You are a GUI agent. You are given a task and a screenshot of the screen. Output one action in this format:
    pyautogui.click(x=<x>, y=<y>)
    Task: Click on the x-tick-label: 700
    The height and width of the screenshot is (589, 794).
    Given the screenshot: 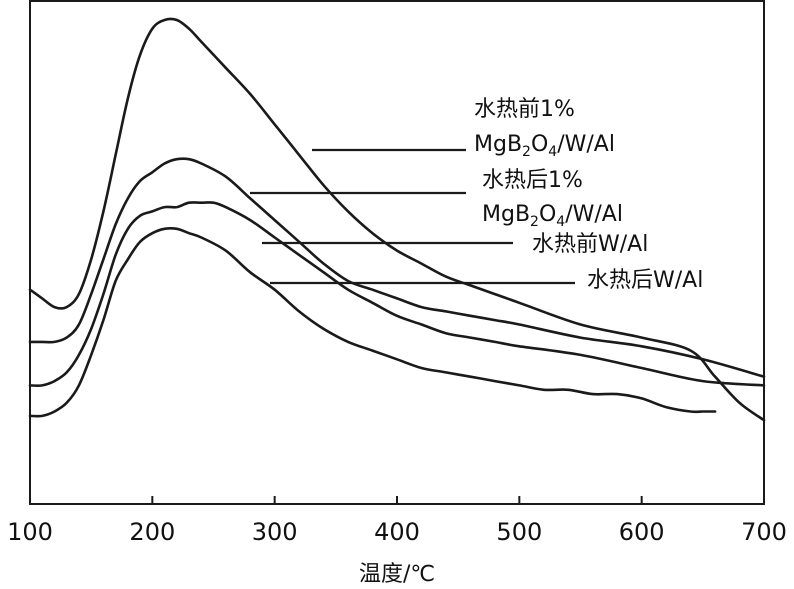 What is the action you would take?
    pyautogui.click(x=764, y=532)
    